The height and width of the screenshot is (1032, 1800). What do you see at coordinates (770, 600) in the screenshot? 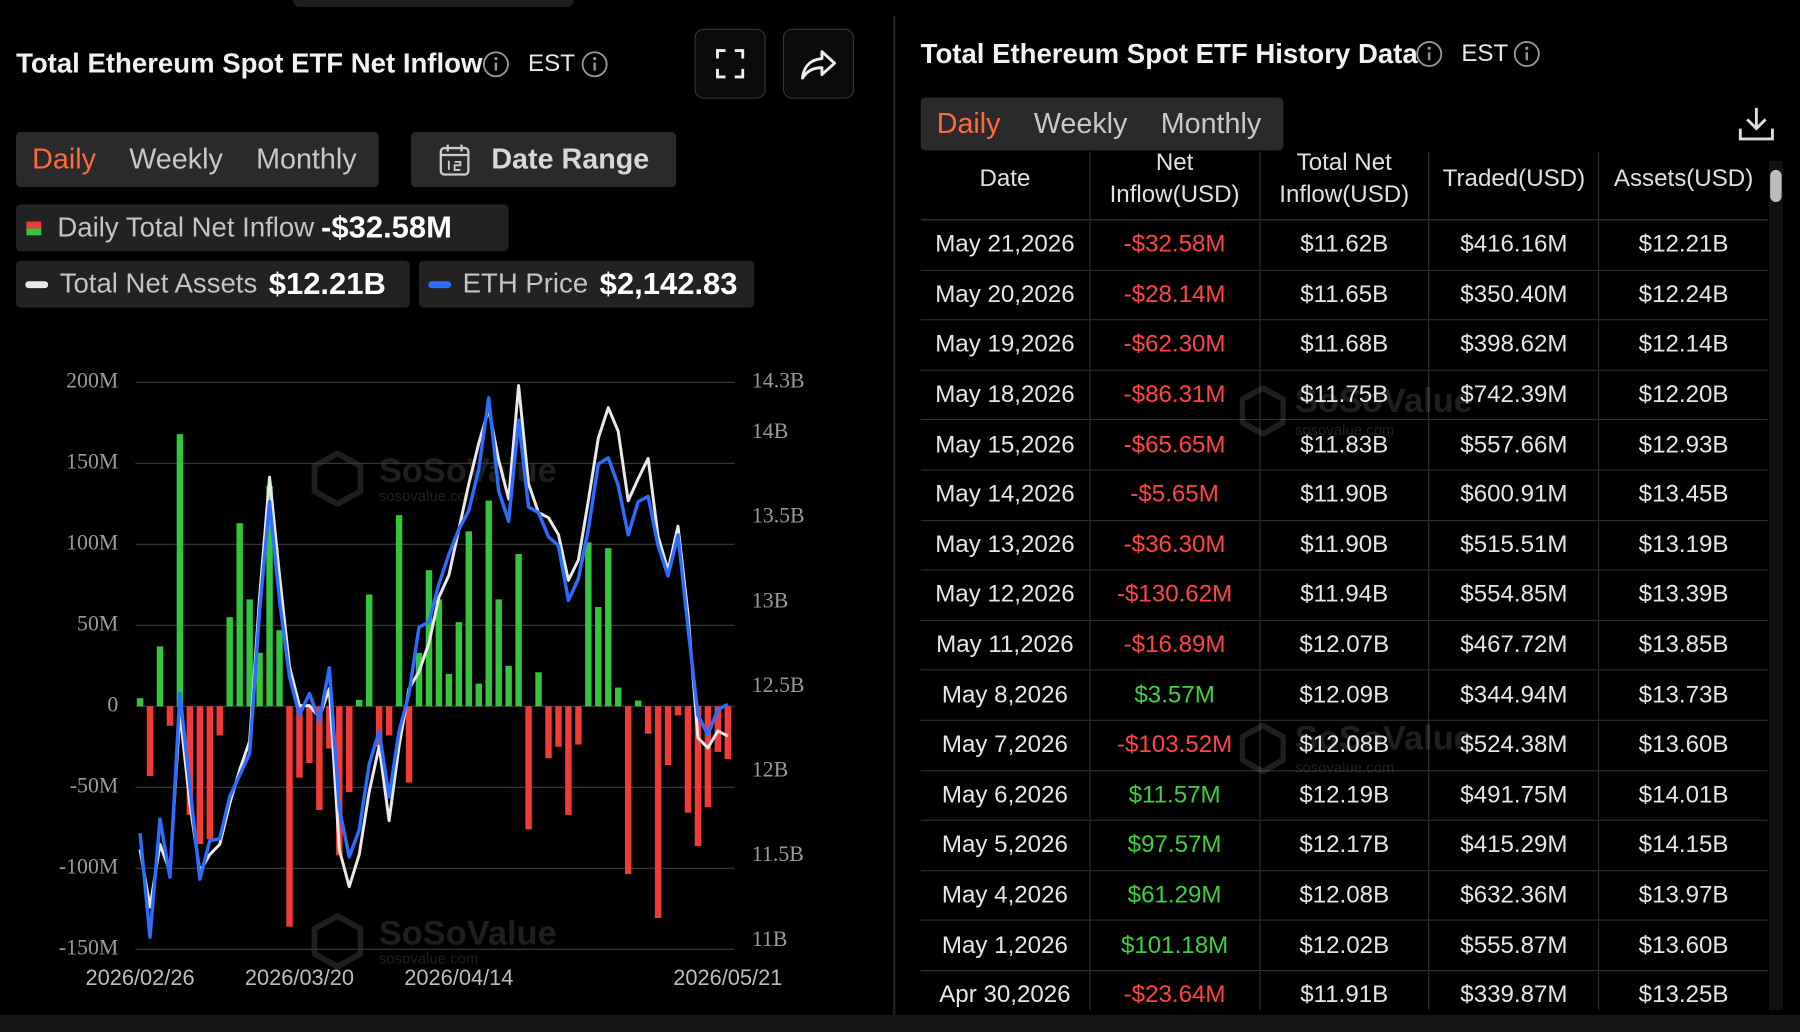
I see `y2-tick-label: 13B` at bounding box center [770, 600].